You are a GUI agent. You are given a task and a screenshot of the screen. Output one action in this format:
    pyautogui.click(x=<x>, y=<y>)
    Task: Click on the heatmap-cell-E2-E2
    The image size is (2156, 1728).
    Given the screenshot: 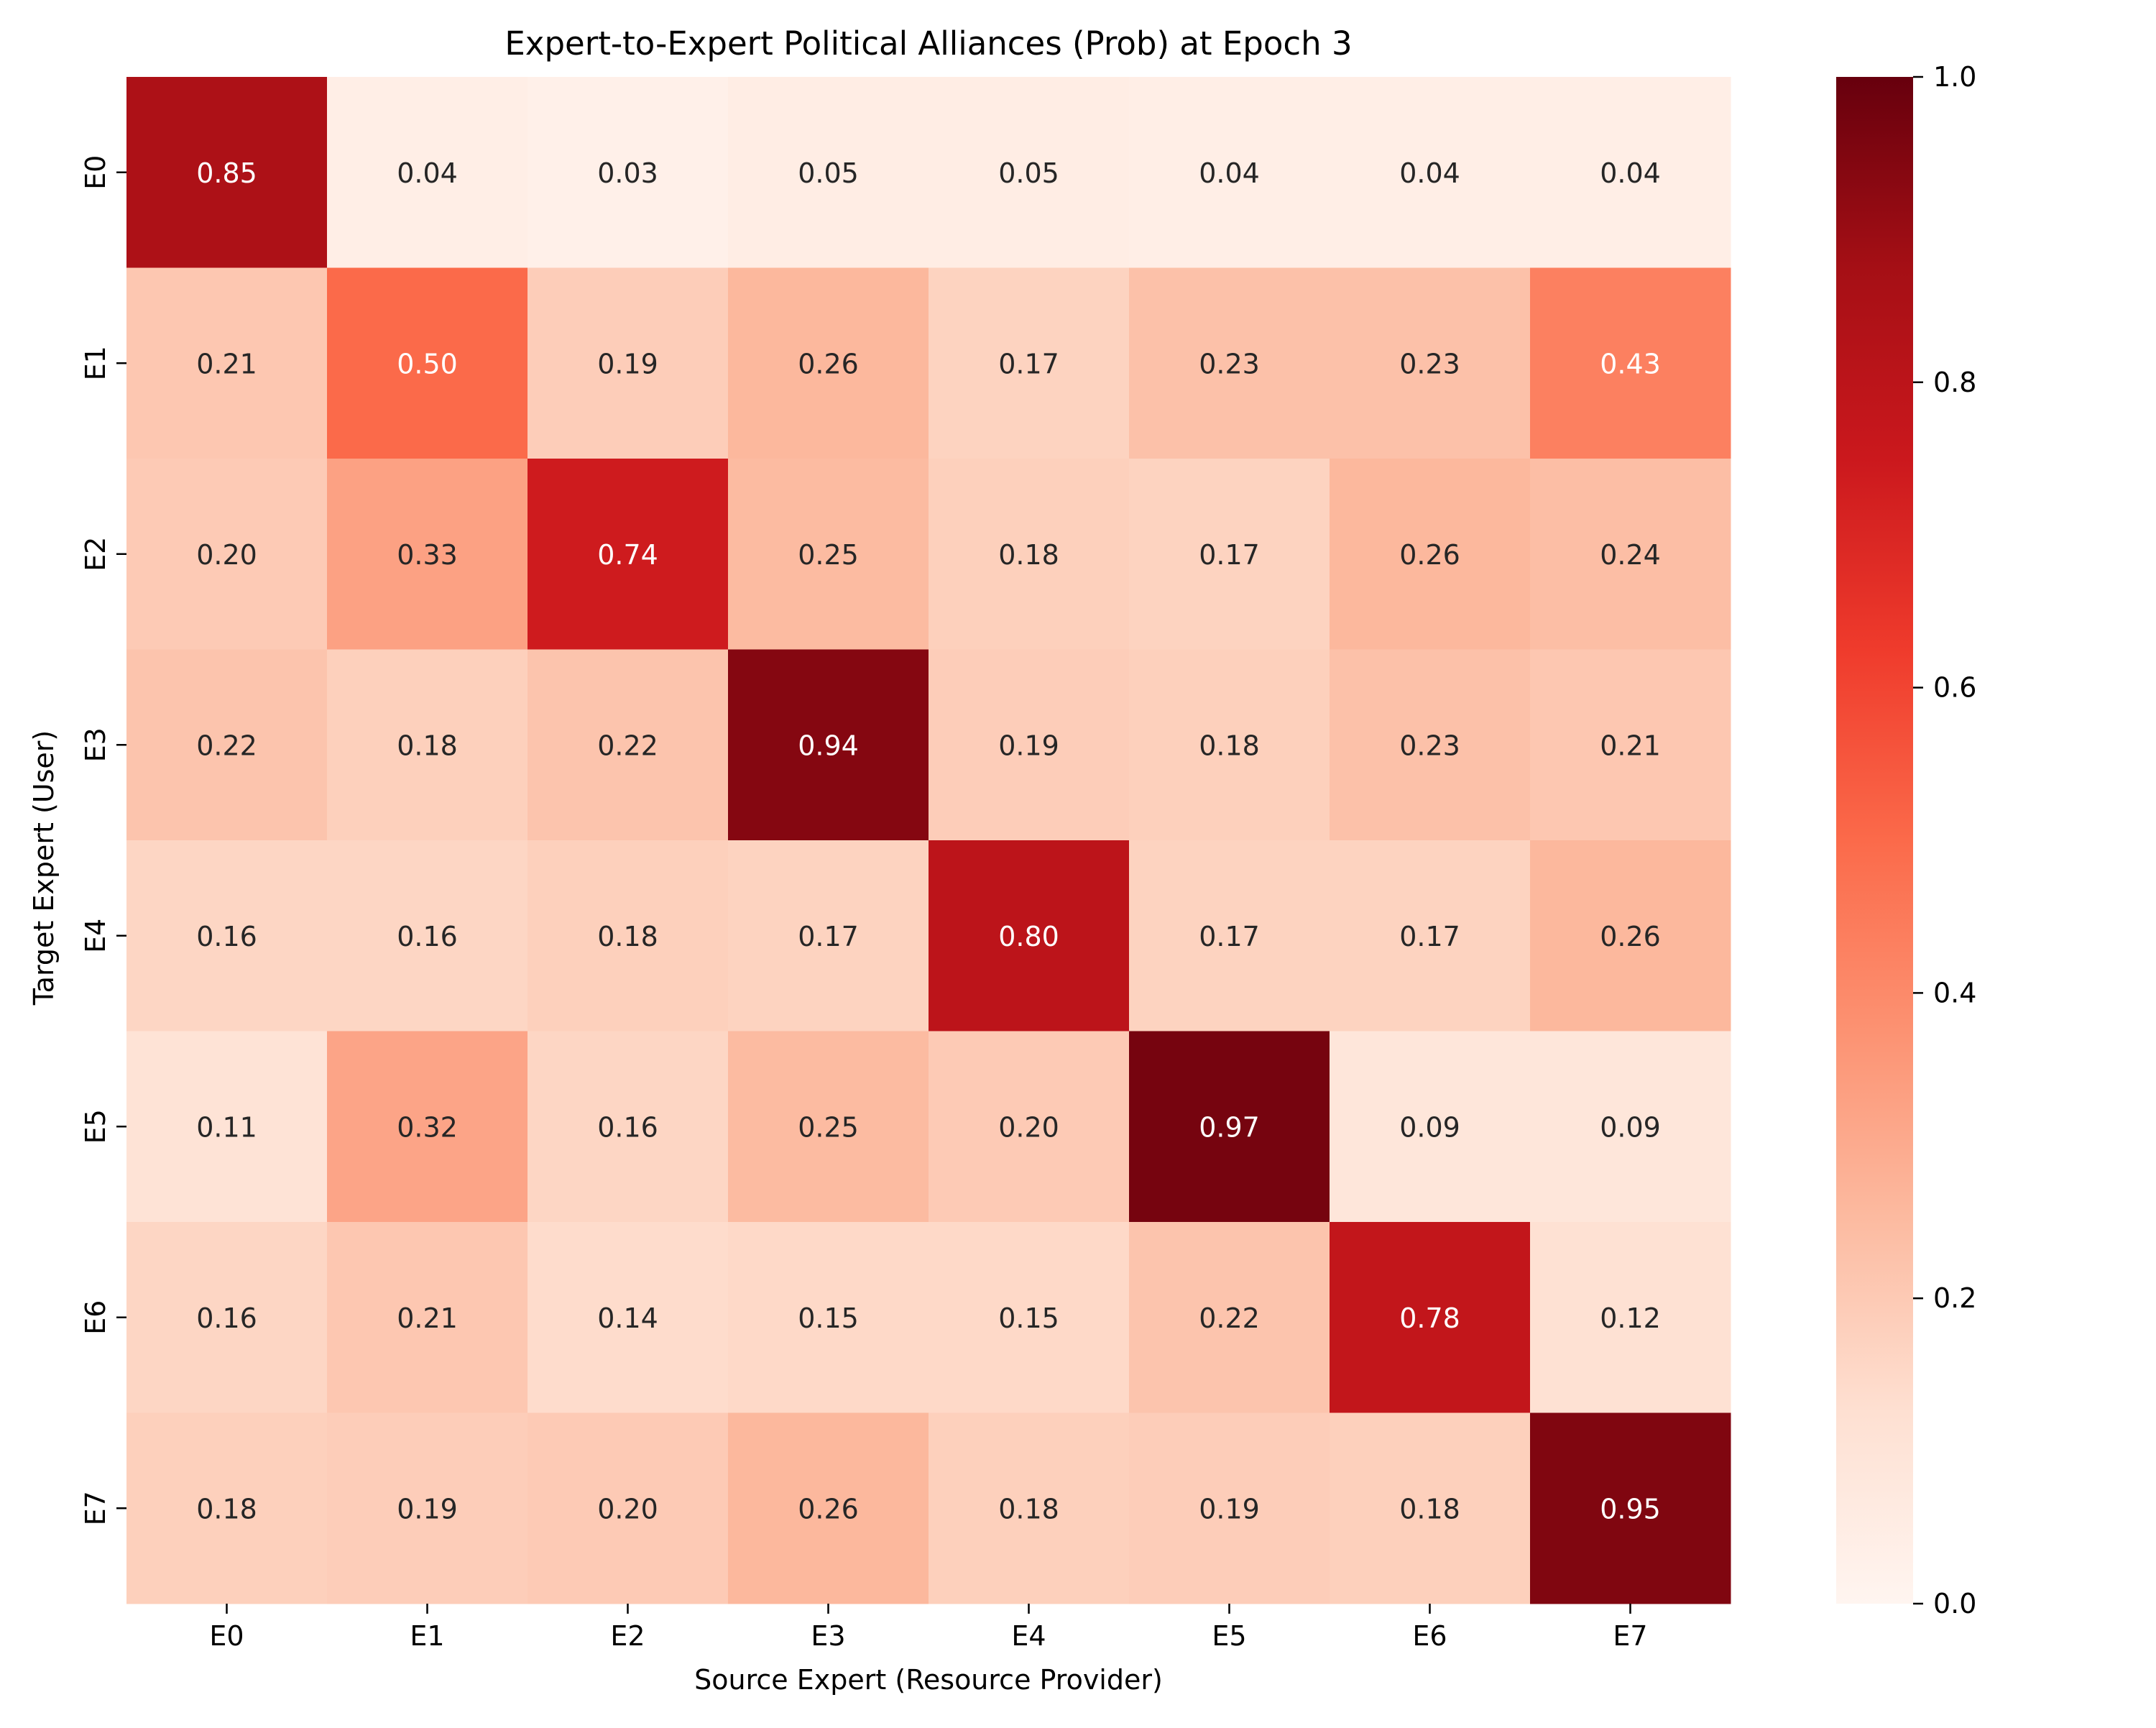 What is the action you would take?
    pyautogui.click(x=628, y=554)
    